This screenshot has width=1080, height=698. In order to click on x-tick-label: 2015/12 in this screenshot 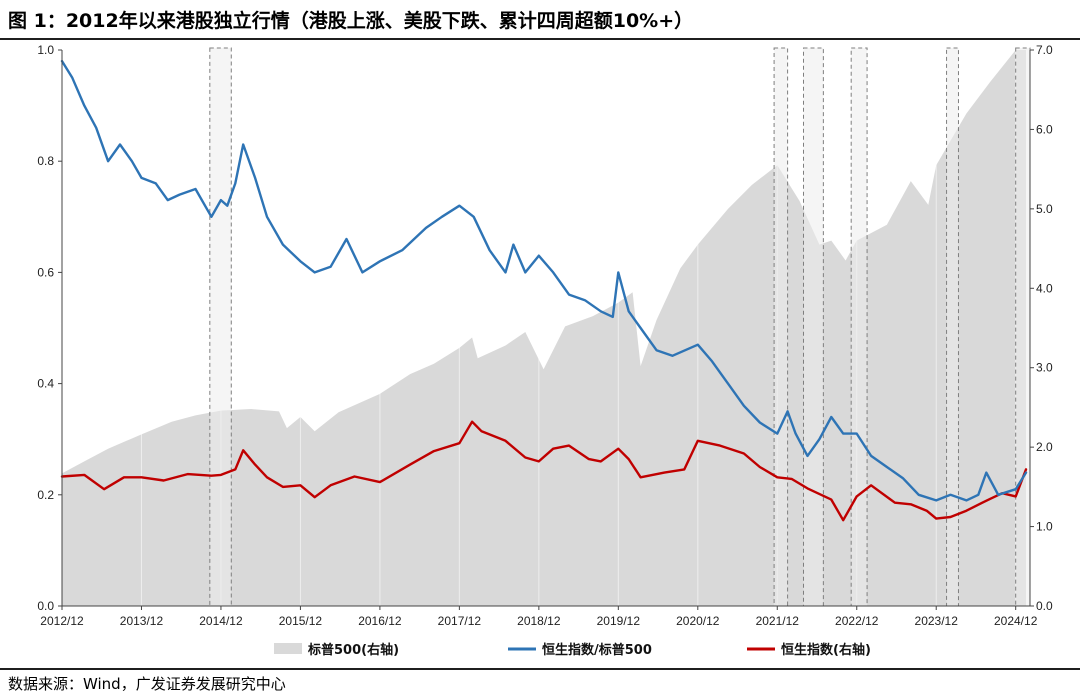, I will do `click(301, 621)`.